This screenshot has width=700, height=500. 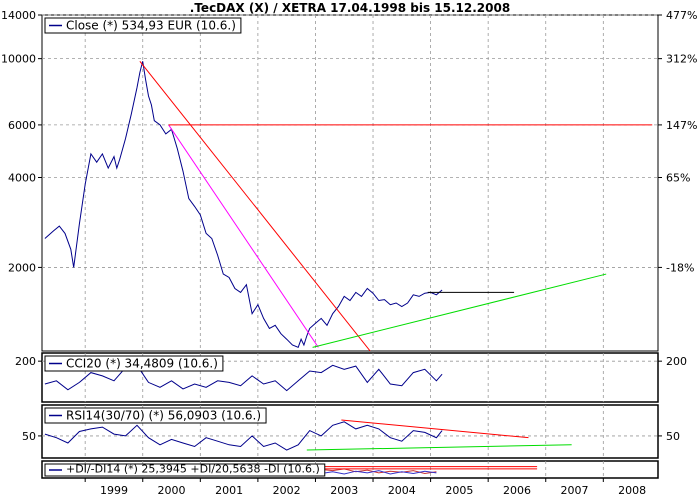 I want to click on trendline-red, so click(x=435, y=429).